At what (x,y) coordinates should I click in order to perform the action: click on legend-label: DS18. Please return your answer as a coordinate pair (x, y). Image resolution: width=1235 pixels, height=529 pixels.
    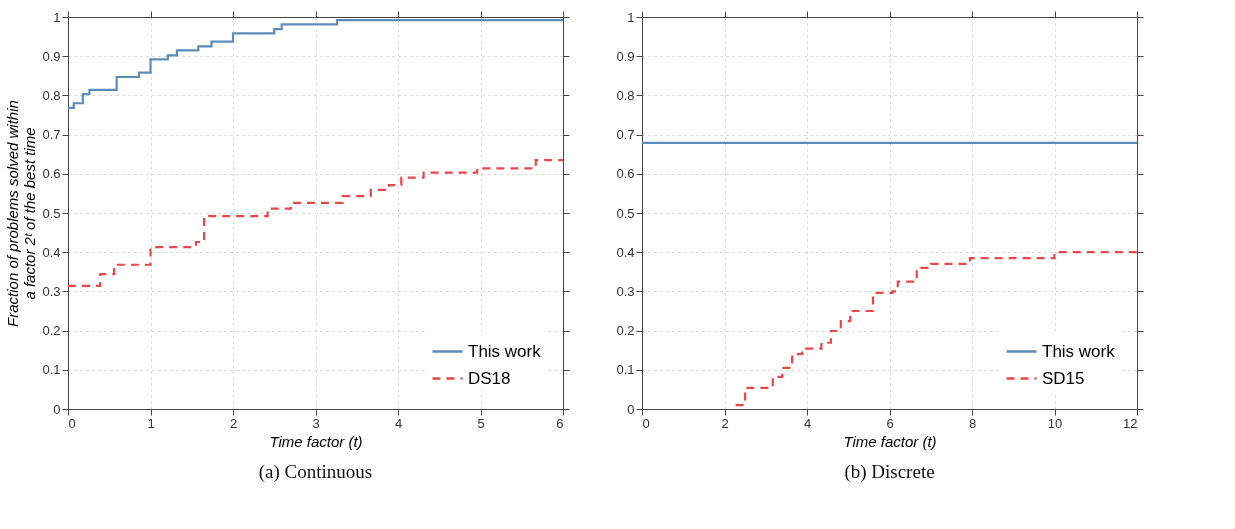
    Looking at the image, I should click on (489, 378).